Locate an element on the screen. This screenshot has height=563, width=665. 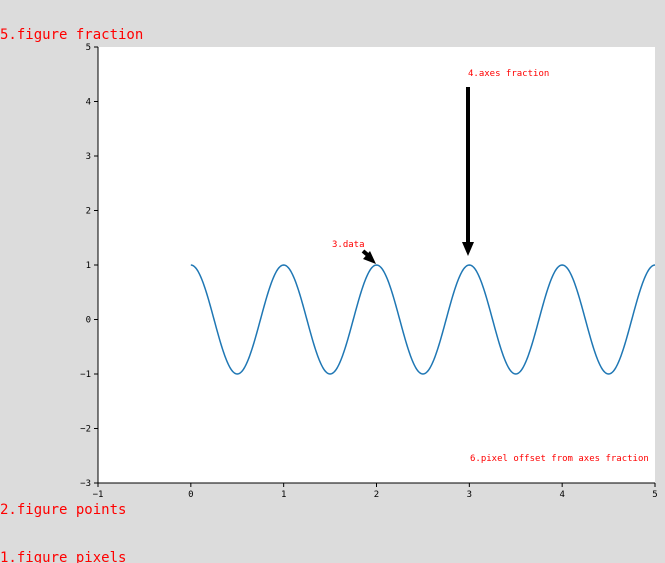
y-tick-label: −2 is located at coordinates (85, 430).